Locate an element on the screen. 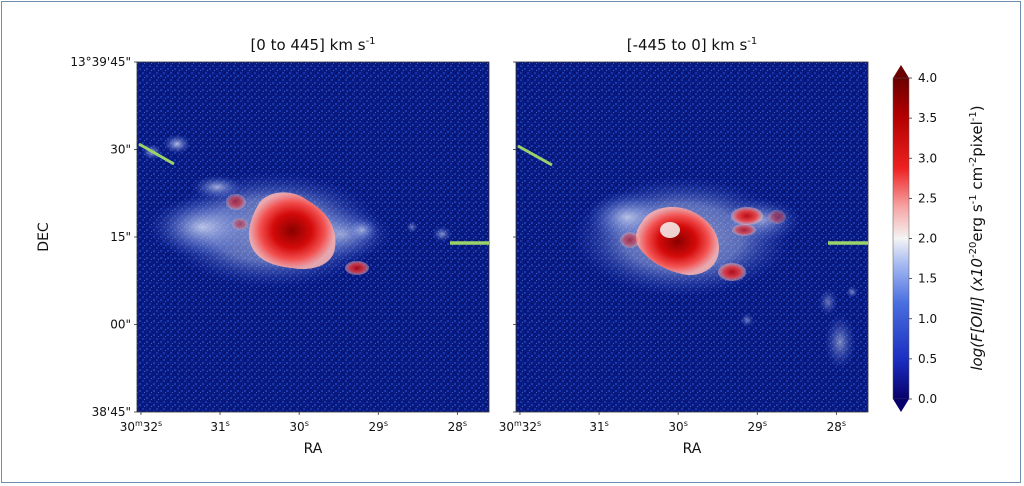 The image size is (1024, 486). y-tick-label: 13°39'45" is located at coordinates (100, 62).